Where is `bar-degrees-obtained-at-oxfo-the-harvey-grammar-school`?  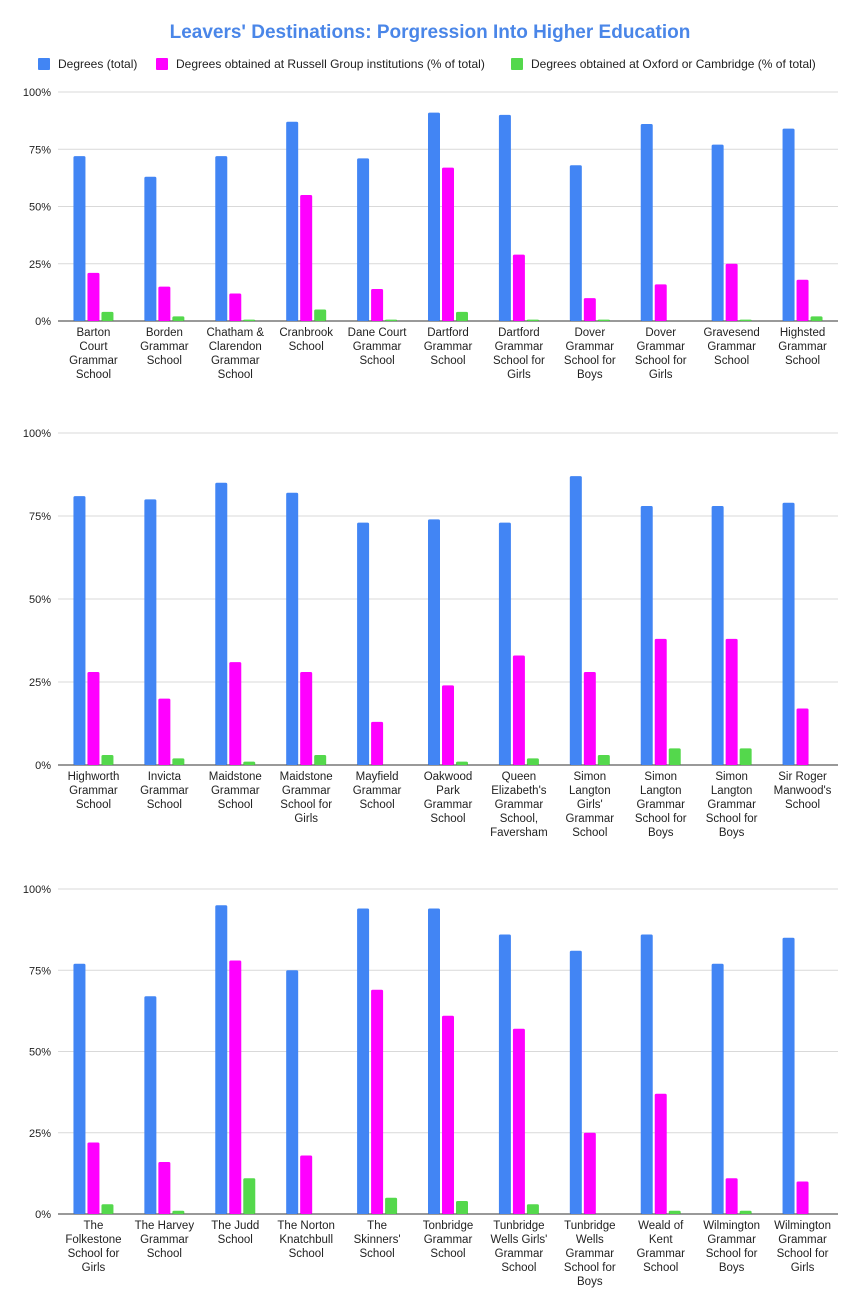
bar-degrees-obtained-at-oxfo-the-harvey-grammar-school is located at coordinates (178, 1212).